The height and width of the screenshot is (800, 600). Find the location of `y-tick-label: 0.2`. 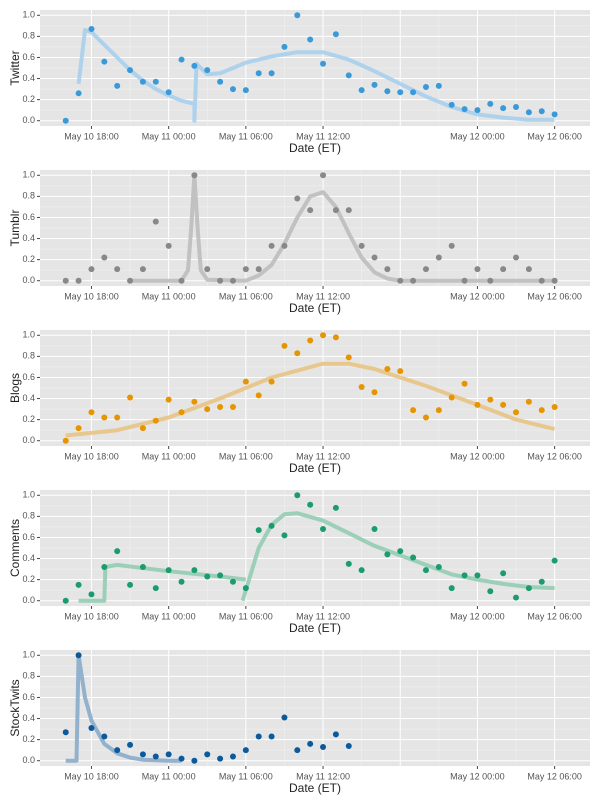

y-tick-label: 0.2 is located at coordinates (28, 259).